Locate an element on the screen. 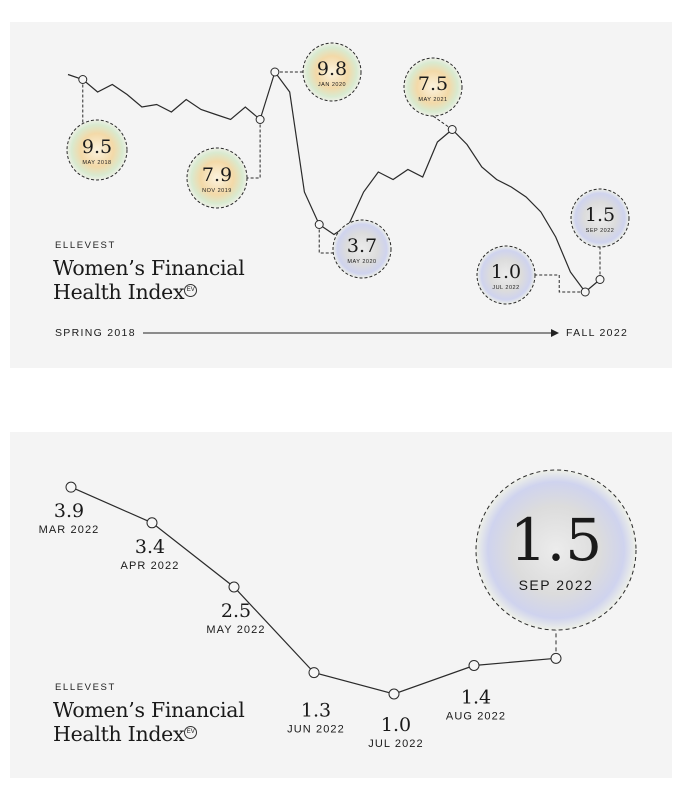 This screenshot has height=797, width=700. highlight-bubble is located at coordinates (556, 550).